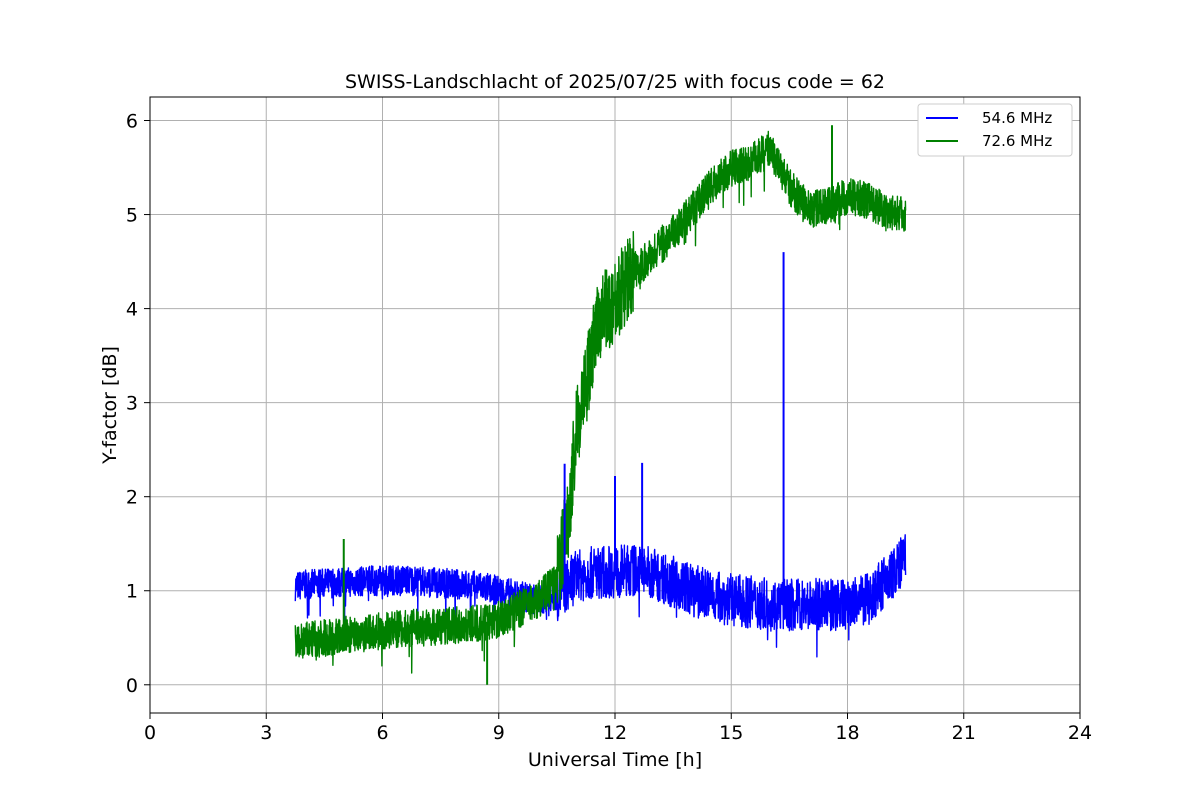 The image size is (1200, 800). Describe the element at coordinates (499, 733) in the screenshot. I see `x-tick-label: 9` at that location.